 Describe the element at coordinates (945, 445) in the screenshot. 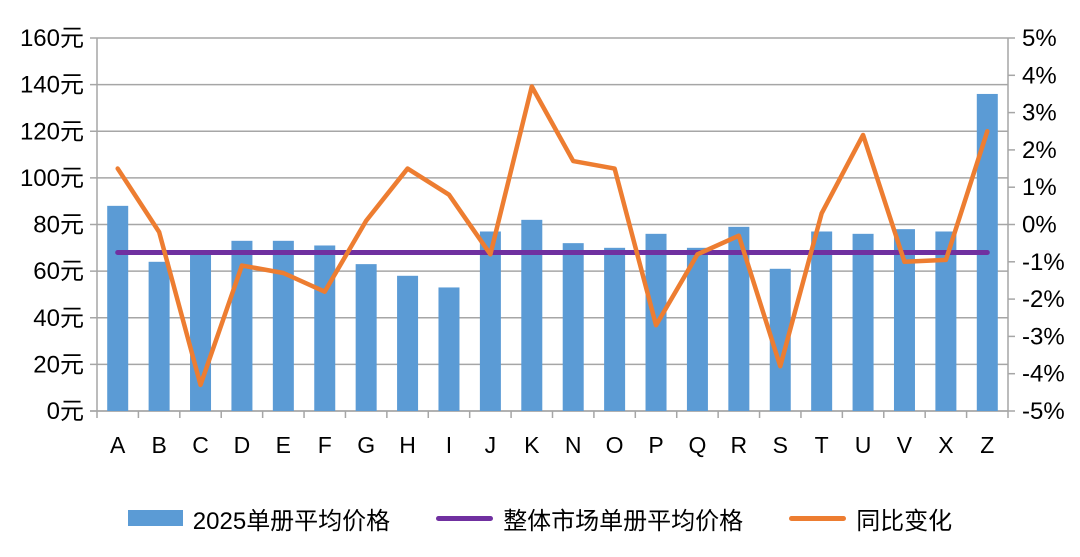

I see `x-axis-label: X` at that location.